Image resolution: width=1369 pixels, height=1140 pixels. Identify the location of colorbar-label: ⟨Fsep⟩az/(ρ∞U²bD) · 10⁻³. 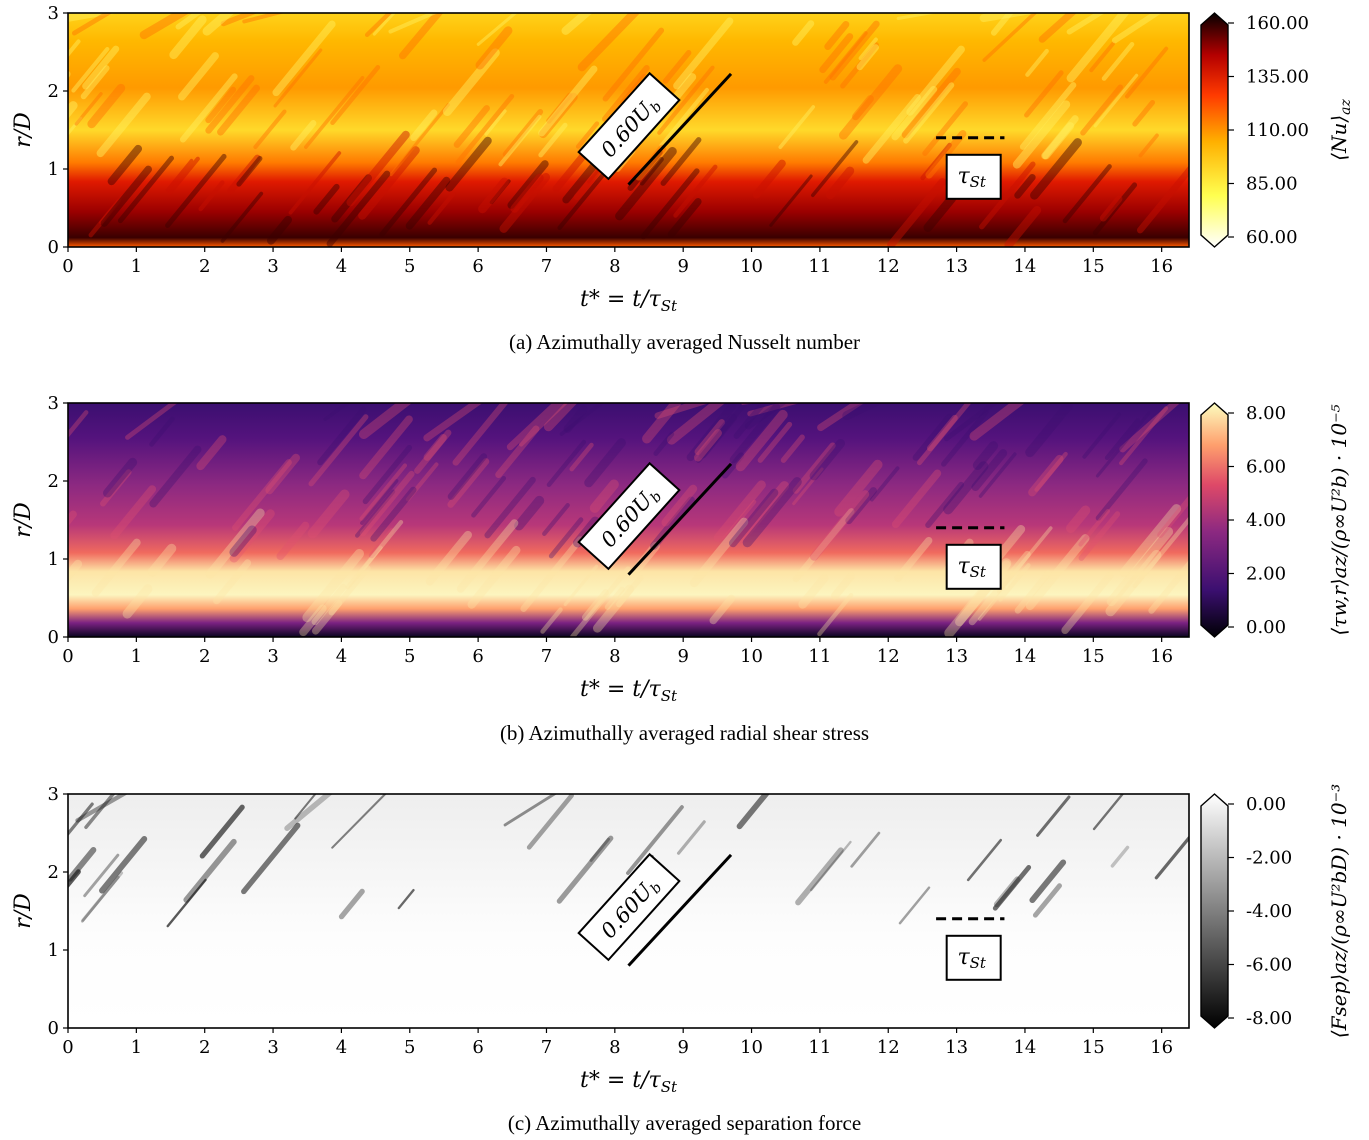
(1339, 911).